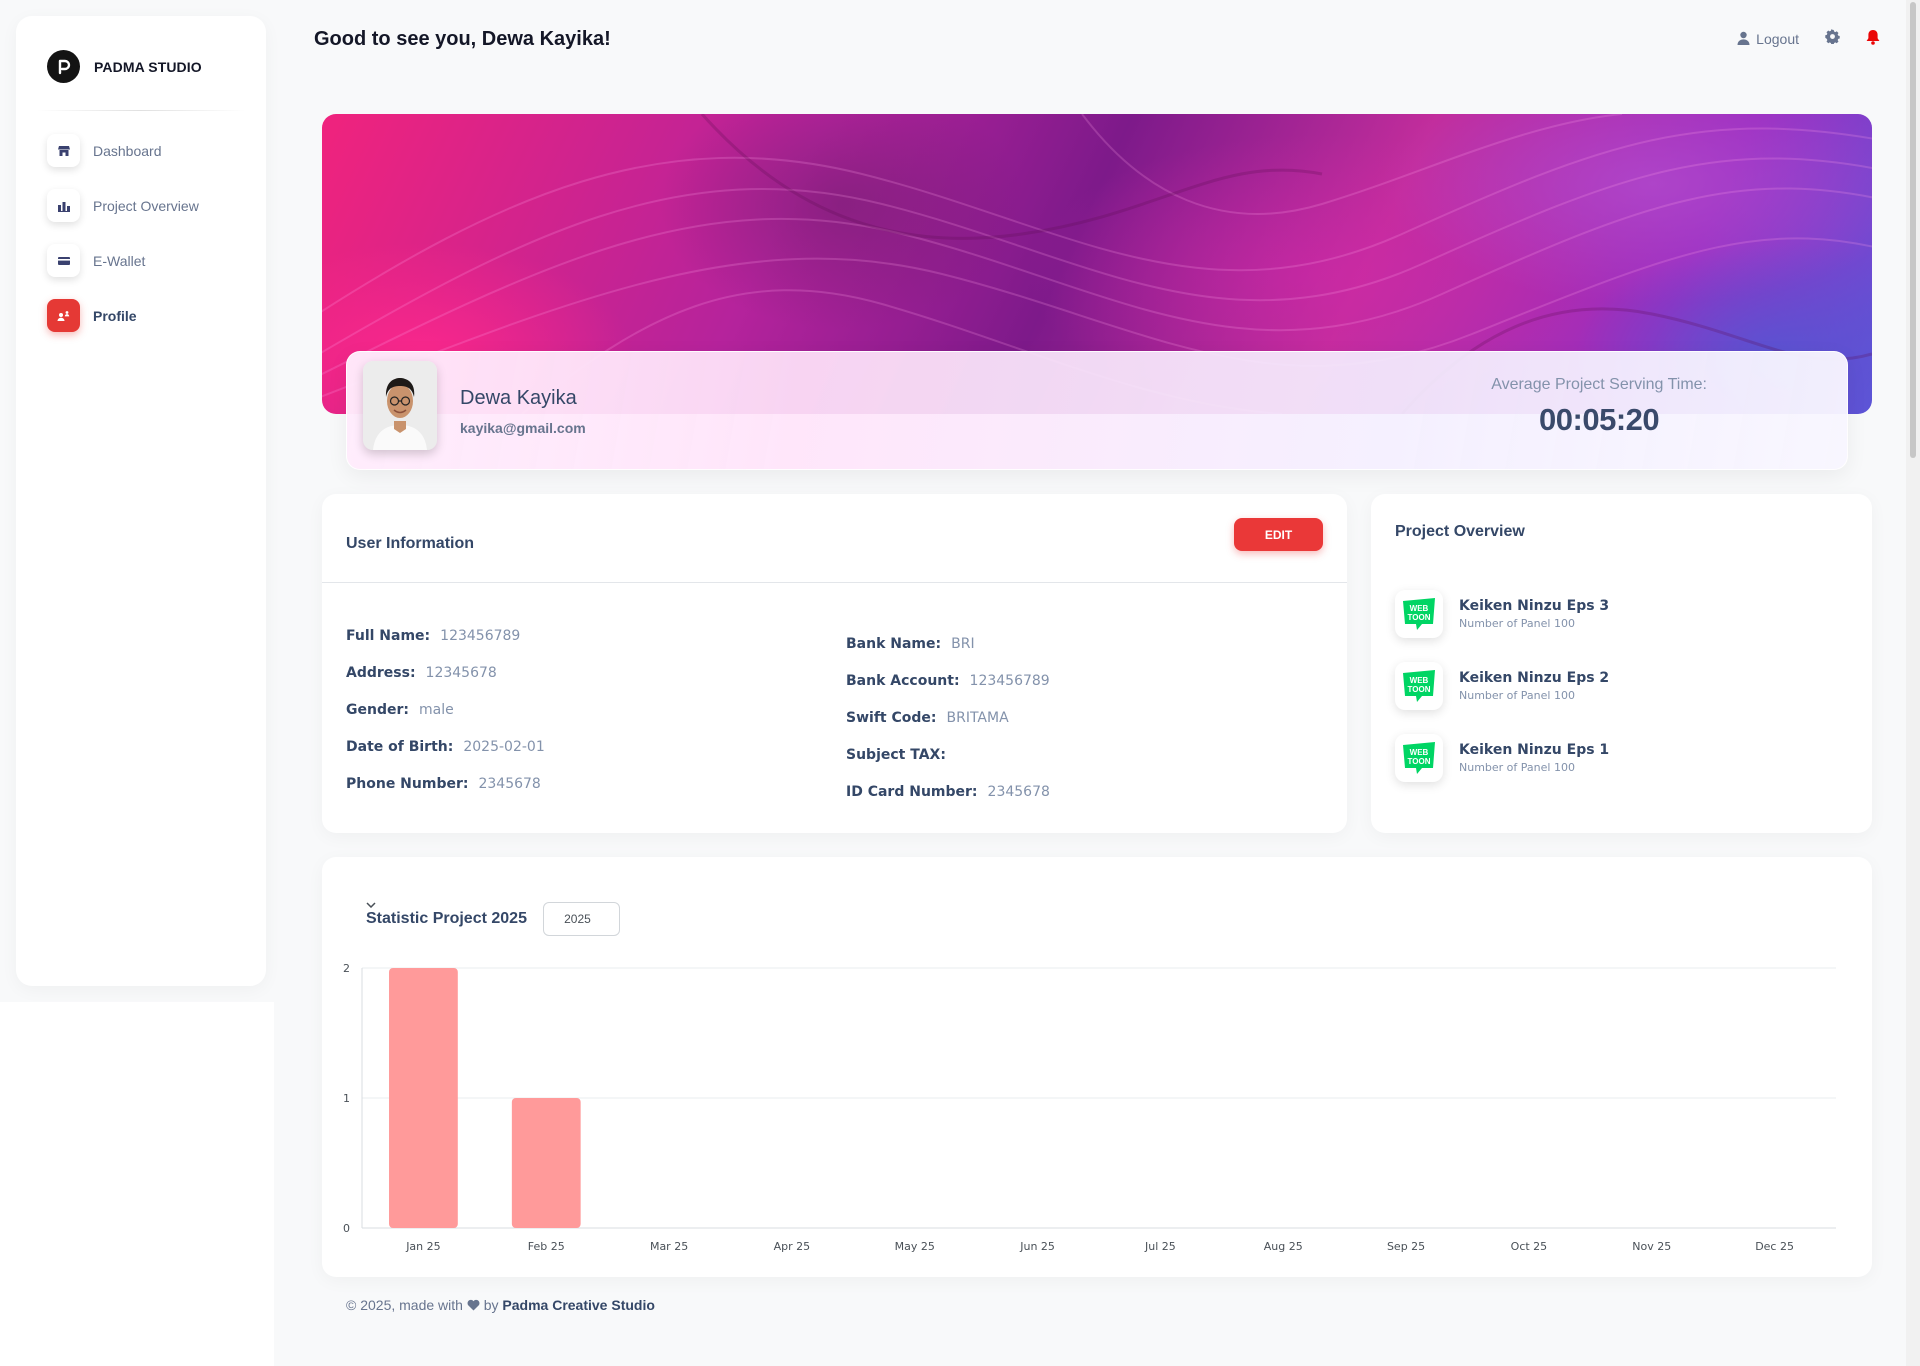 Image resolution: width=1920 pixels, height=1366 pixels. What do you see at coordinates (63, 260) in the screenshot?
I see `credit-card-icon` at bounding box center [63, 260].